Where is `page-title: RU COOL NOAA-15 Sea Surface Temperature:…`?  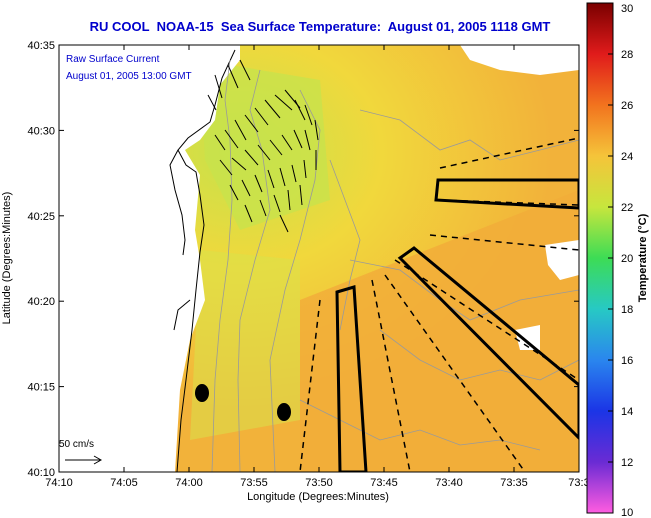
page-title: RU COOL NOAA-15 Sea Surface Temperature:… is located at coordinates (320, 26).